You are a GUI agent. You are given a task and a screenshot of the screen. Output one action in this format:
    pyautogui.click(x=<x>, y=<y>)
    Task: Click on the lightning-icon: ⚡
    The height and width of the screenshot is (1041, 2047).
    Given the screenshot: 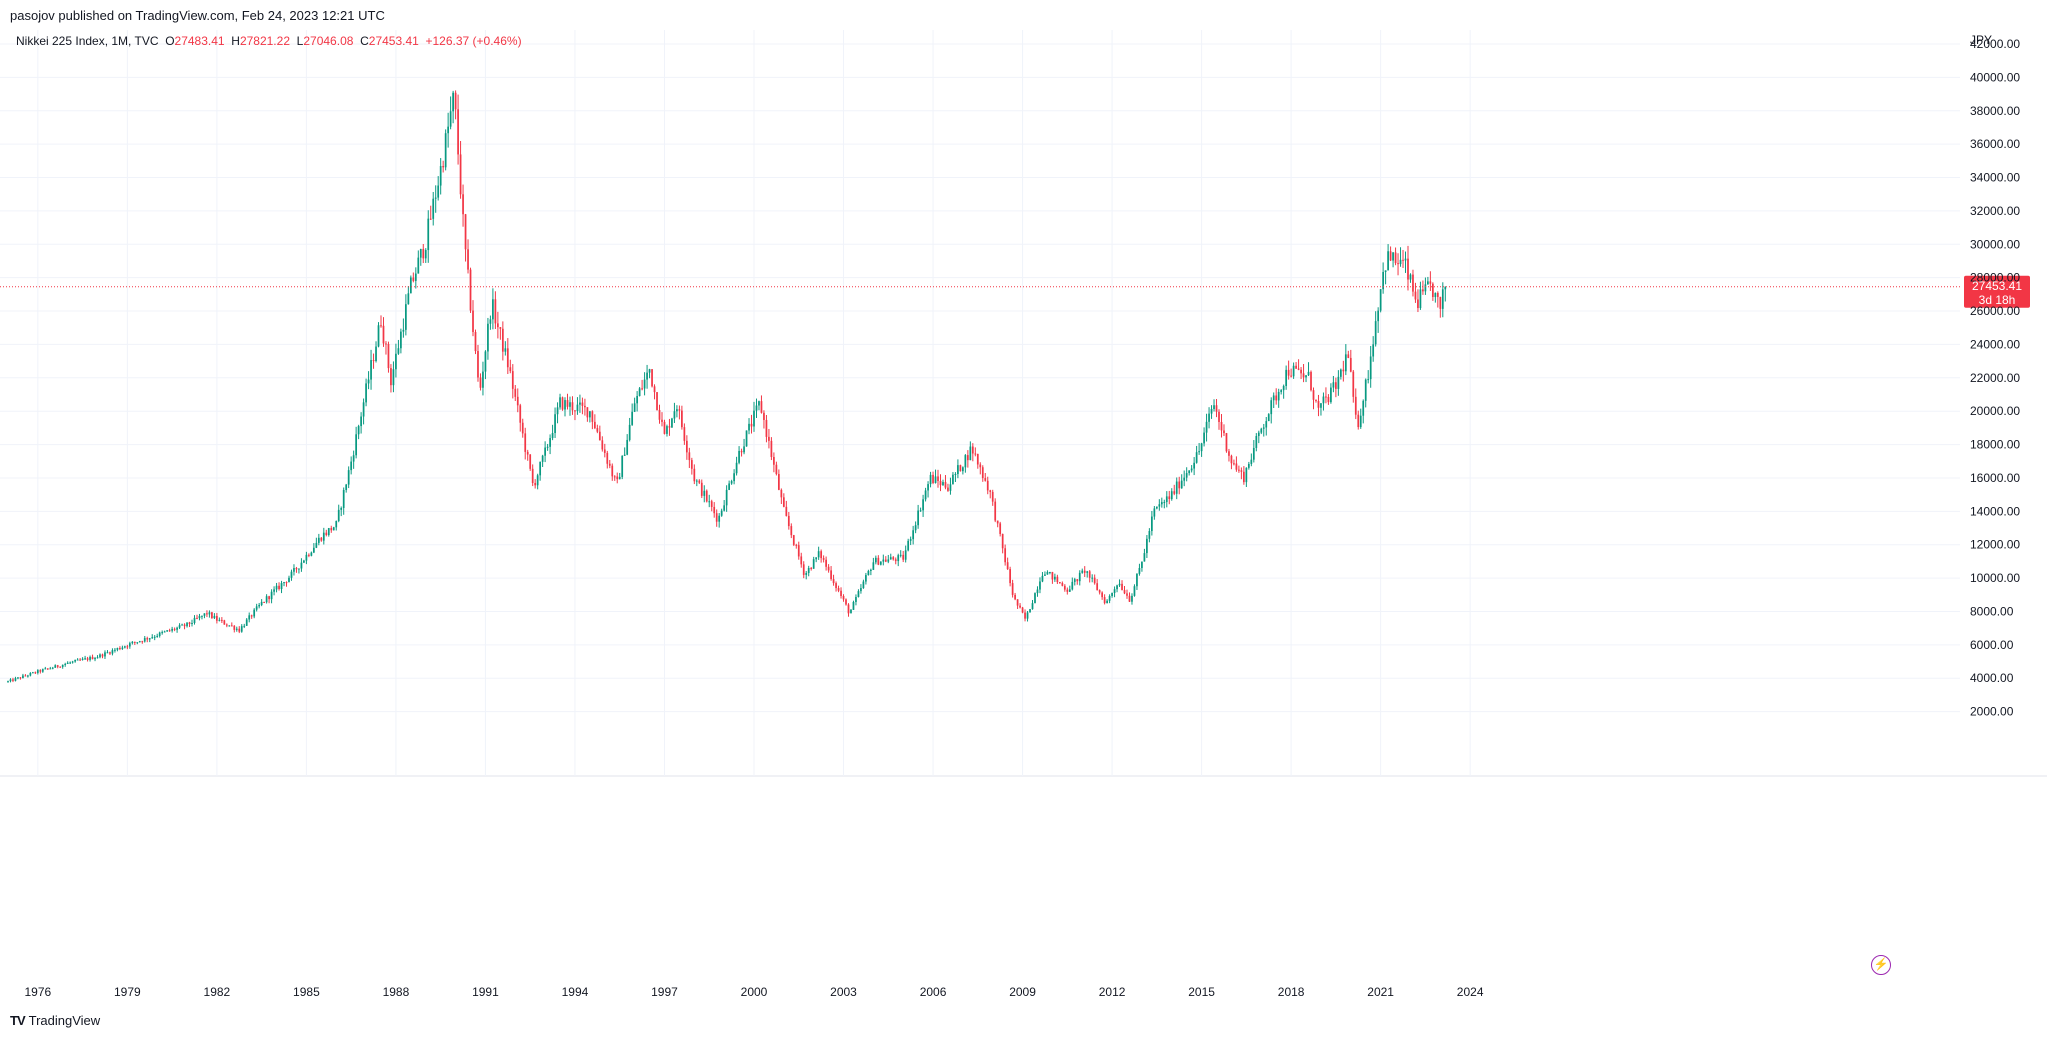 What is the action you would take?
    pyautogui.click(x=1881, y=965)
    